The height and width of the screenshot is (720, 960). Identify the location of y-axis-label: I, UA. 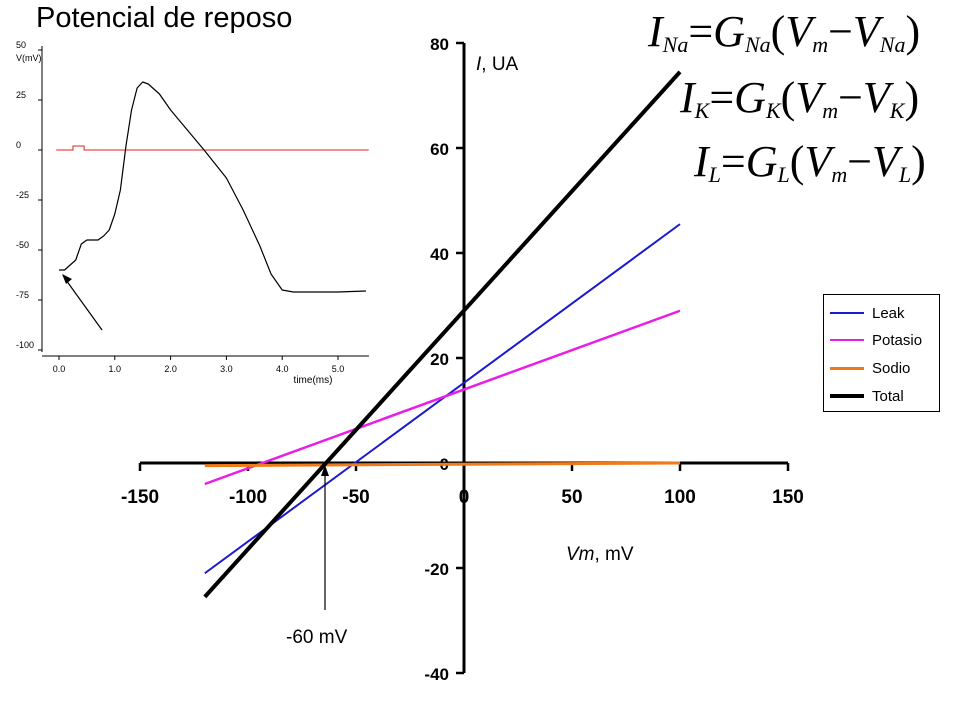
(497, 64).